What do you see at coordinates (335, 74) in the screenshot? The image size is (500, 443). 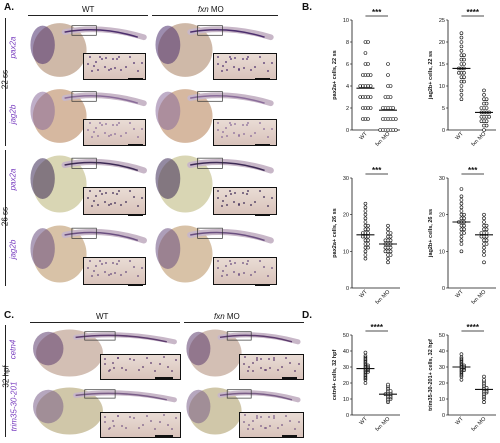 I see `y-axis-label: pax2a+ cells, 22 ss` at bounding box center [335, 74].